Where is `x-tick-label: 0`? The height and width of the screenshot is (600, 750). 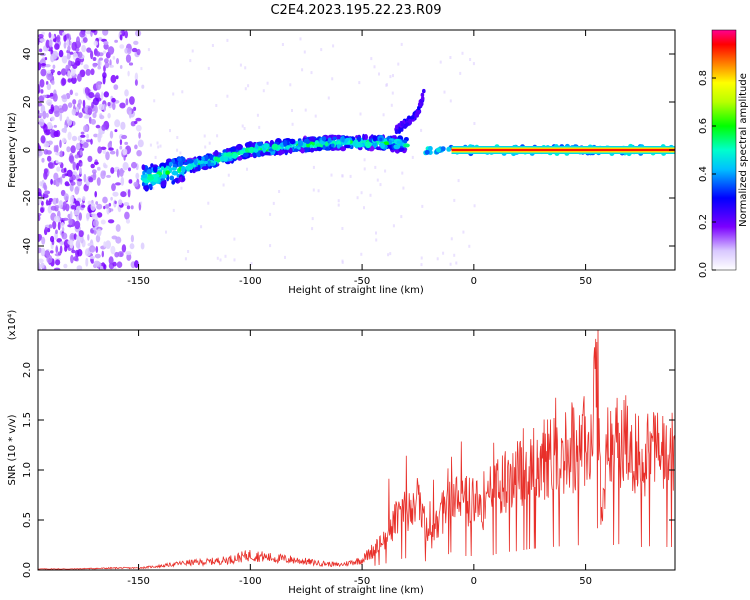 x-tick-label: 0 is located at coordinates (474, 281).